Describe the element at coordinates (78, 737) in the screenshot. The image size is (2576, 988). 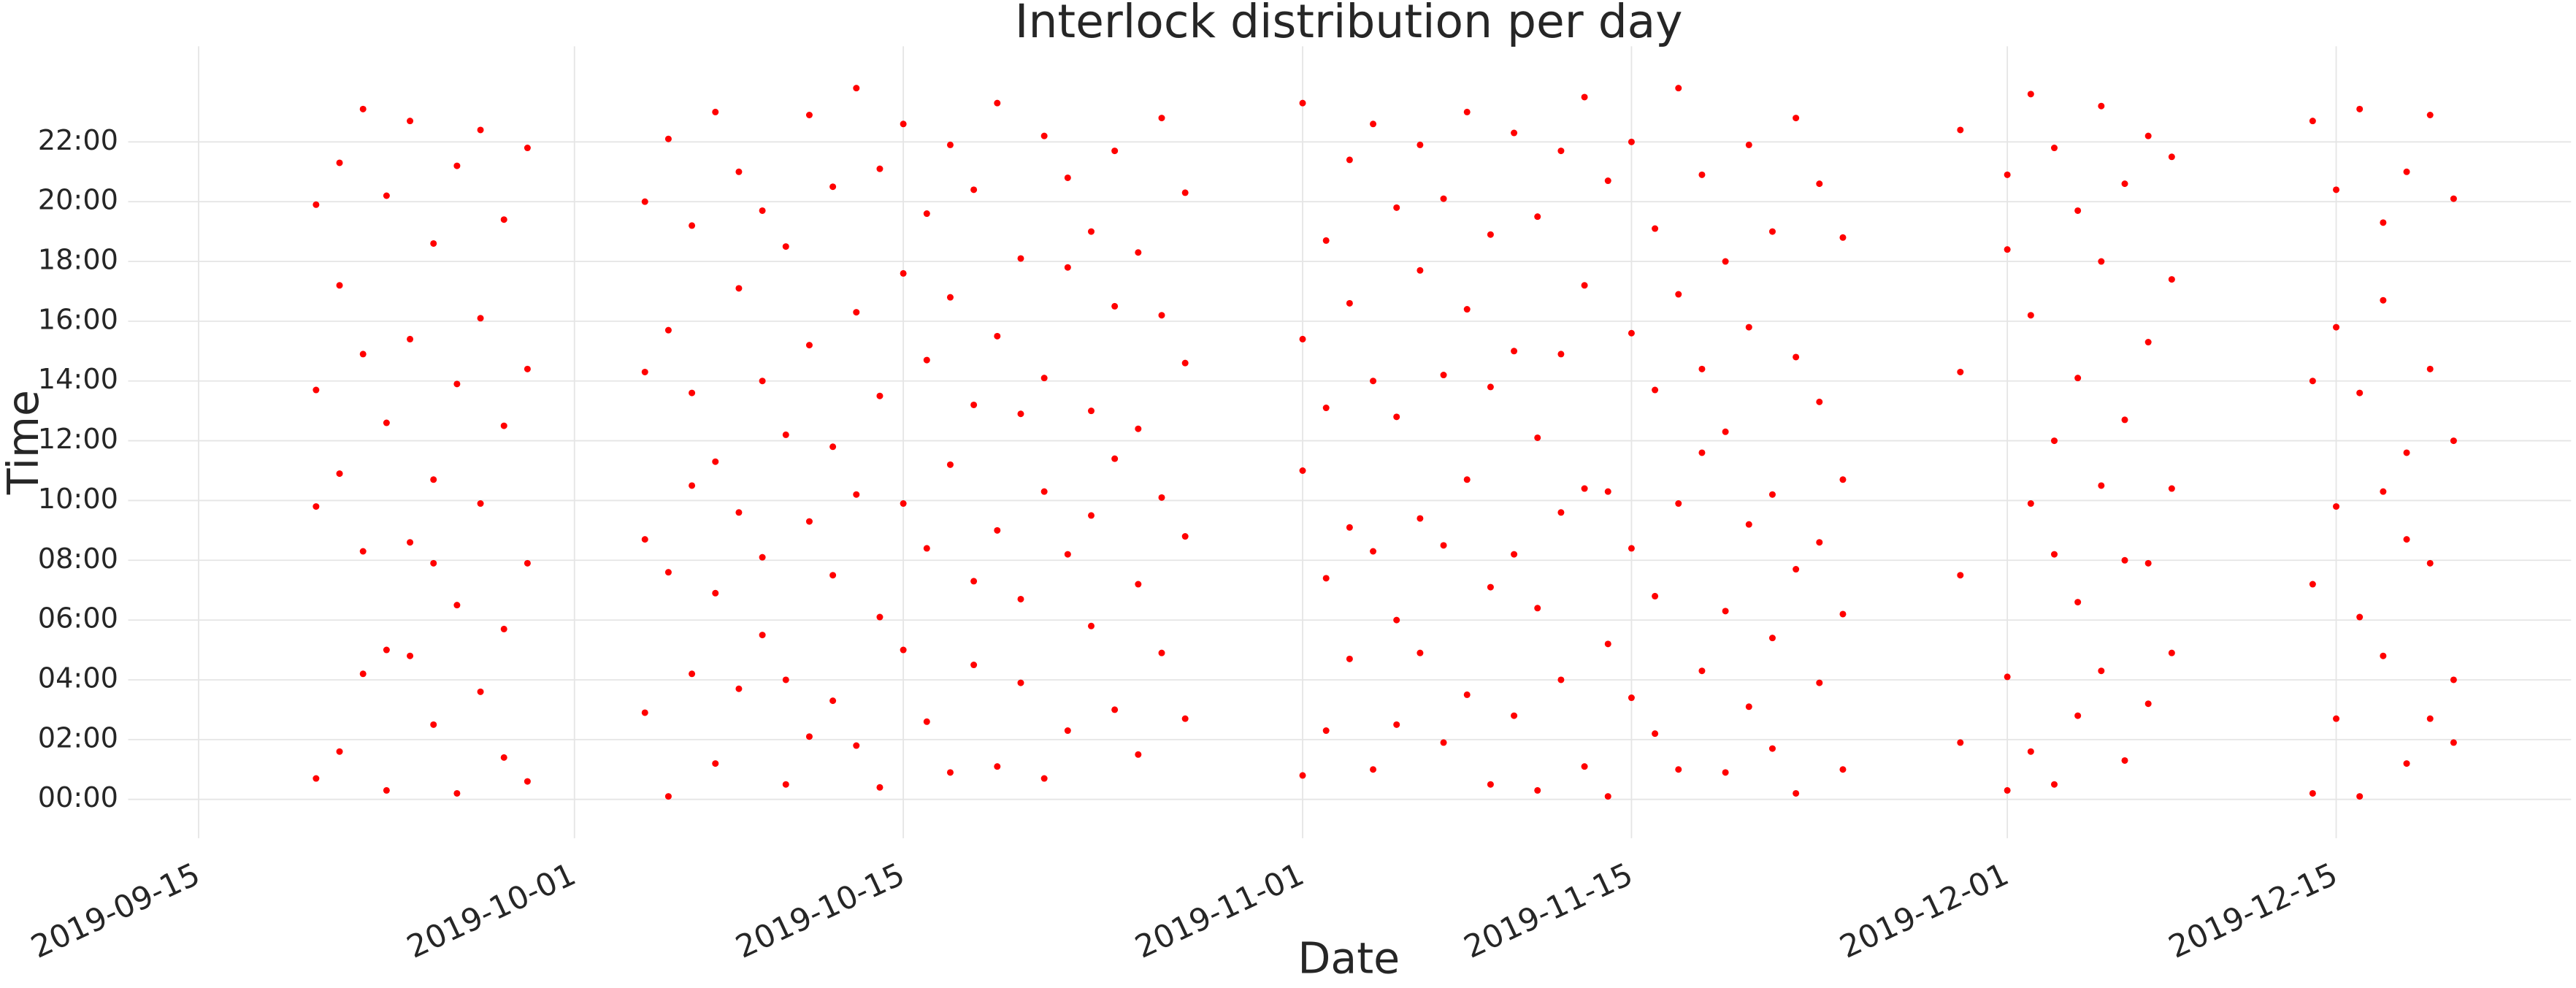
I see `y-tick-label: 02:00` at that location.